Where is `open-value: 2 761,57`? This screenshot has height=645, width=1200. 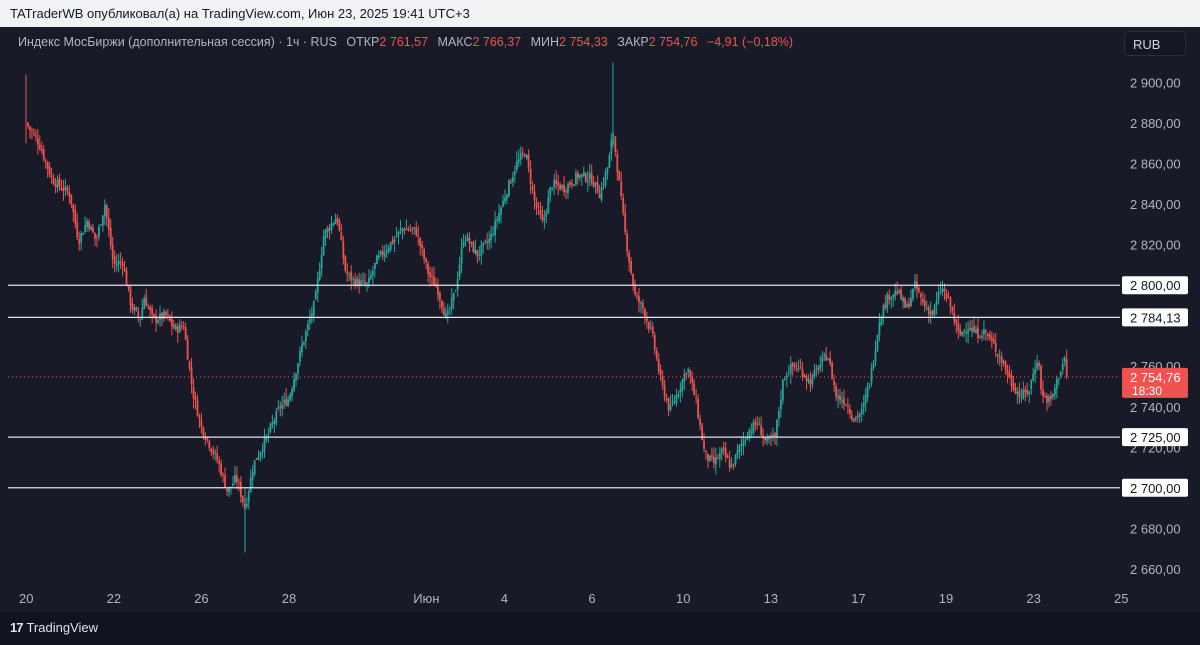
open-value: 2 761,57 is located at coordinates (404, 42).